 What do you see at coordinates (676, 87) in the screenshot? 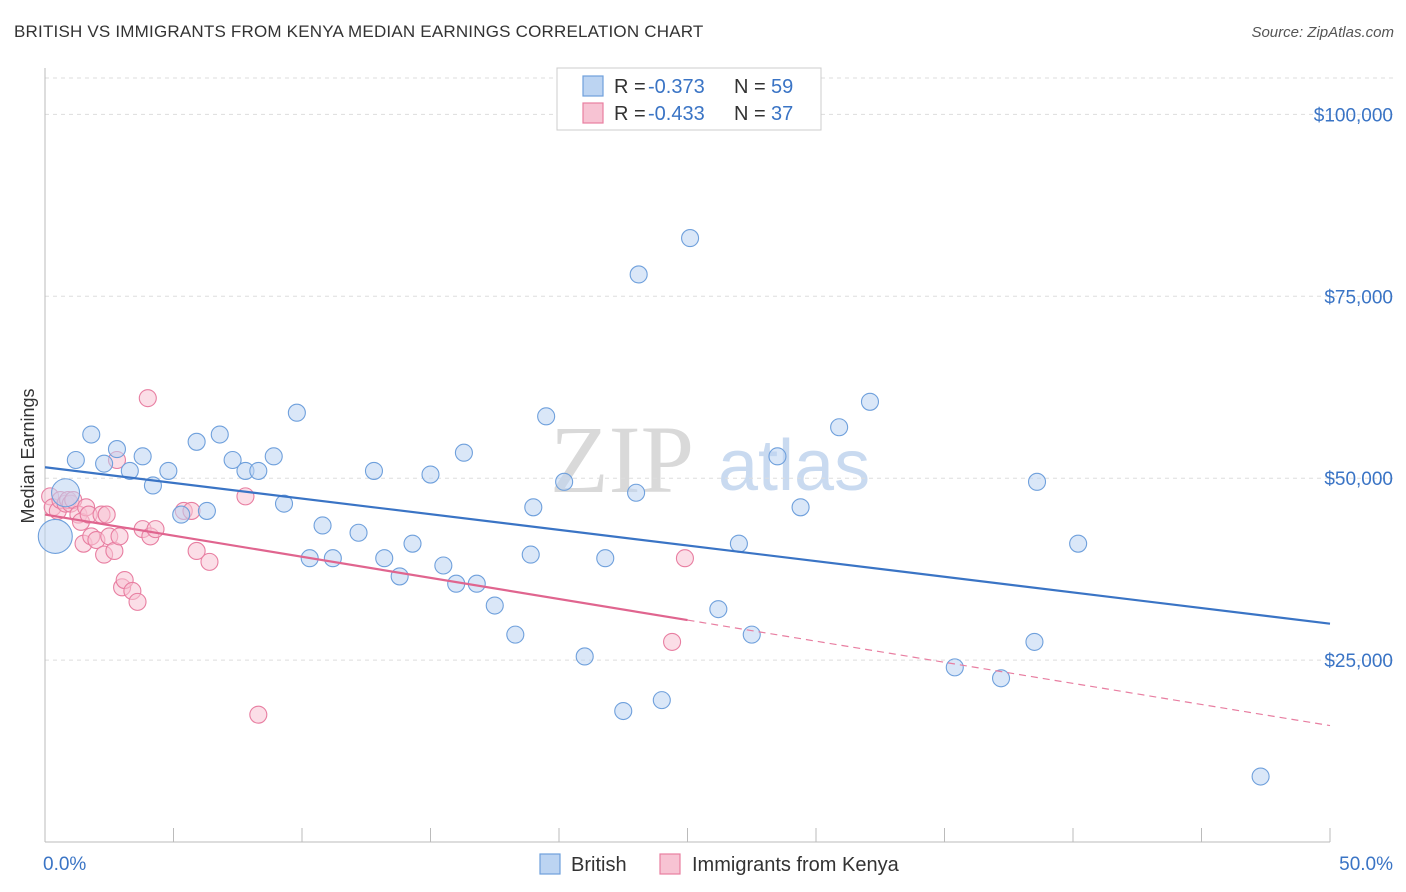
I see `legend-british-r-value: -0.373` at bounding box center [676, 87].